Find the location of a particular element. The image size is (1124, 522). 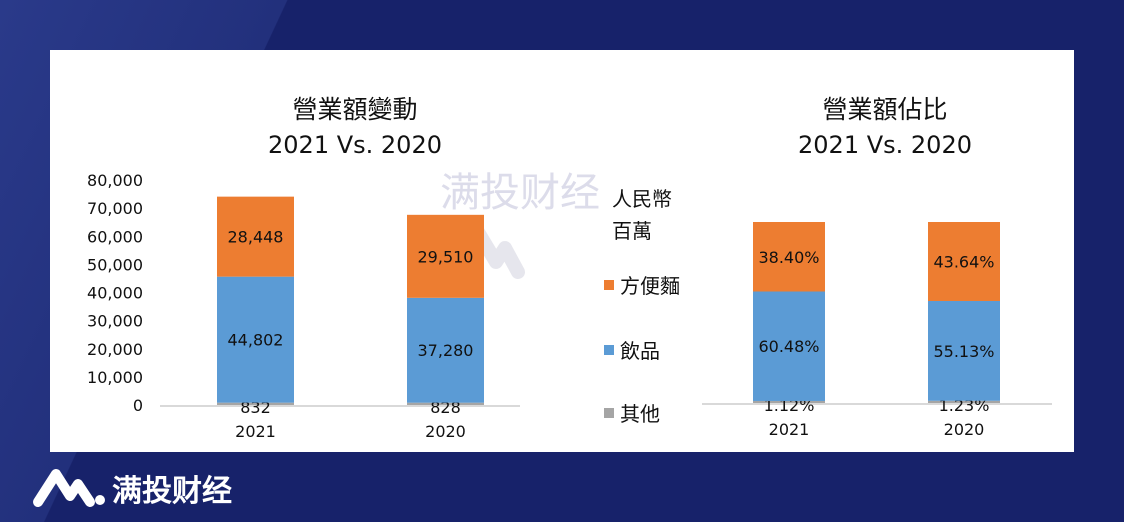

data-label: 28,448 is located at coordinates (256, 237).